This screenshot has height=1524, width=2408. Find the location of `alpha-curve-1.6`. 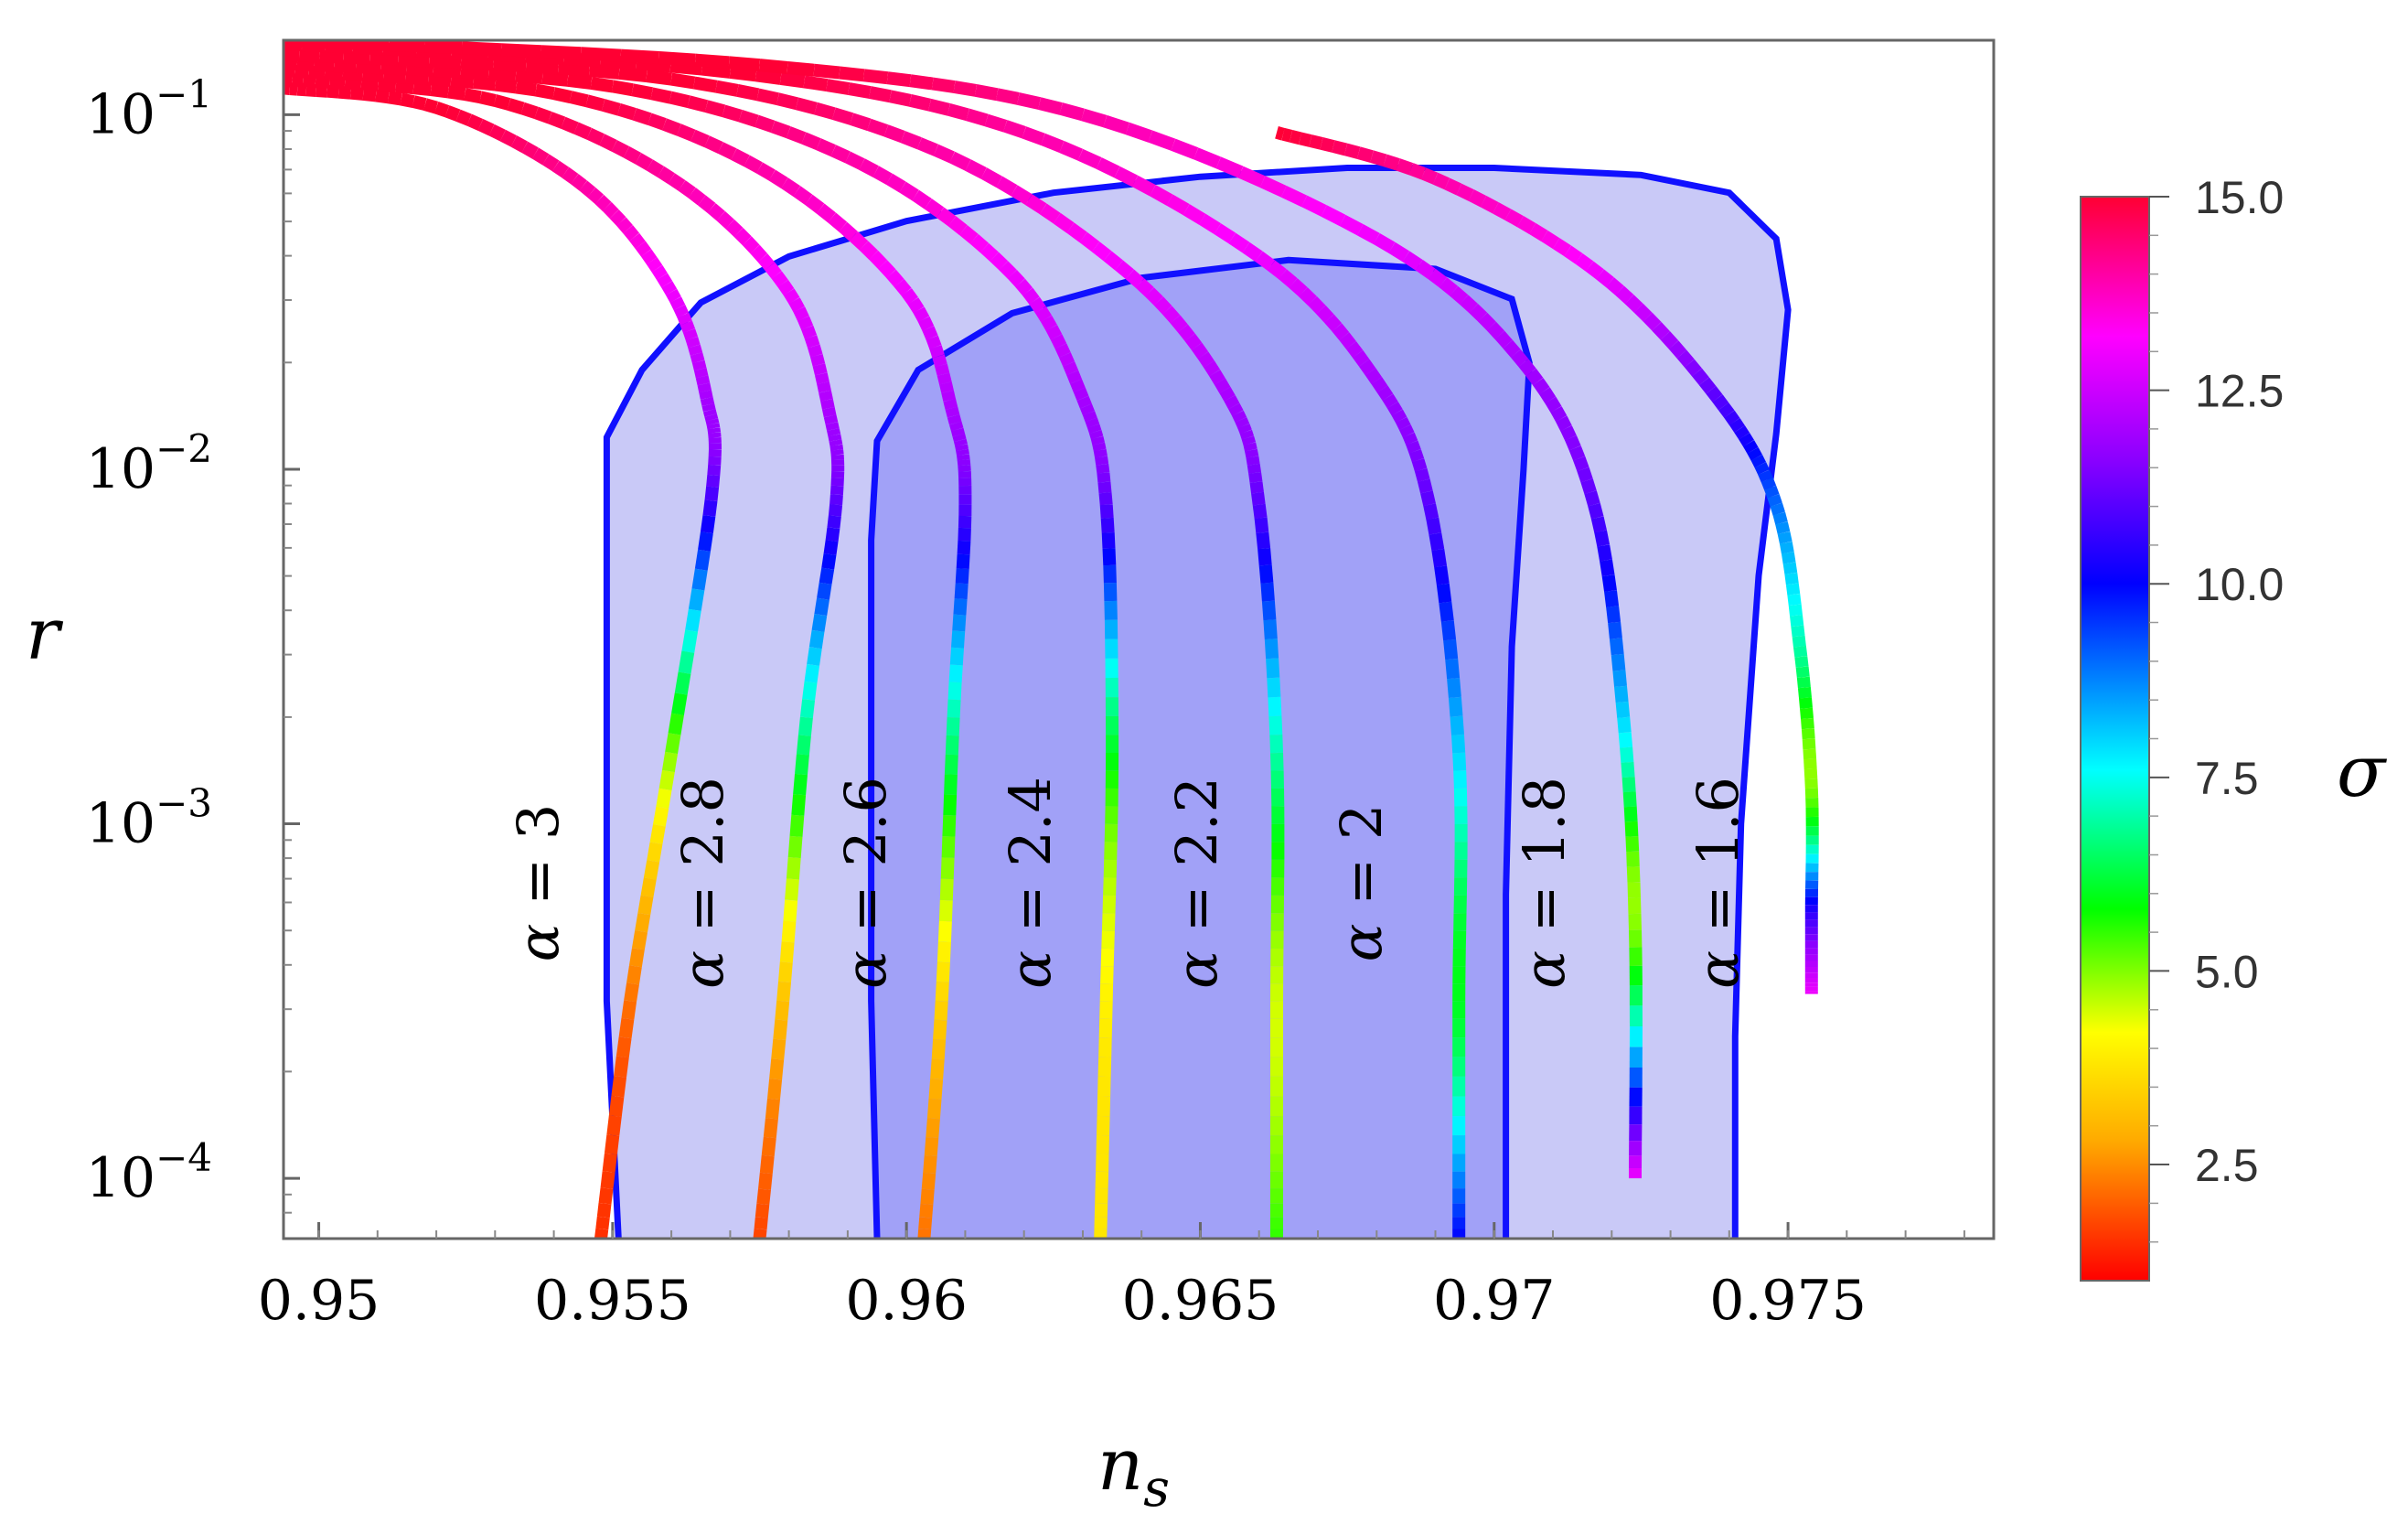

alpha-curve-1.6 is located at coordinates (1547, 560).